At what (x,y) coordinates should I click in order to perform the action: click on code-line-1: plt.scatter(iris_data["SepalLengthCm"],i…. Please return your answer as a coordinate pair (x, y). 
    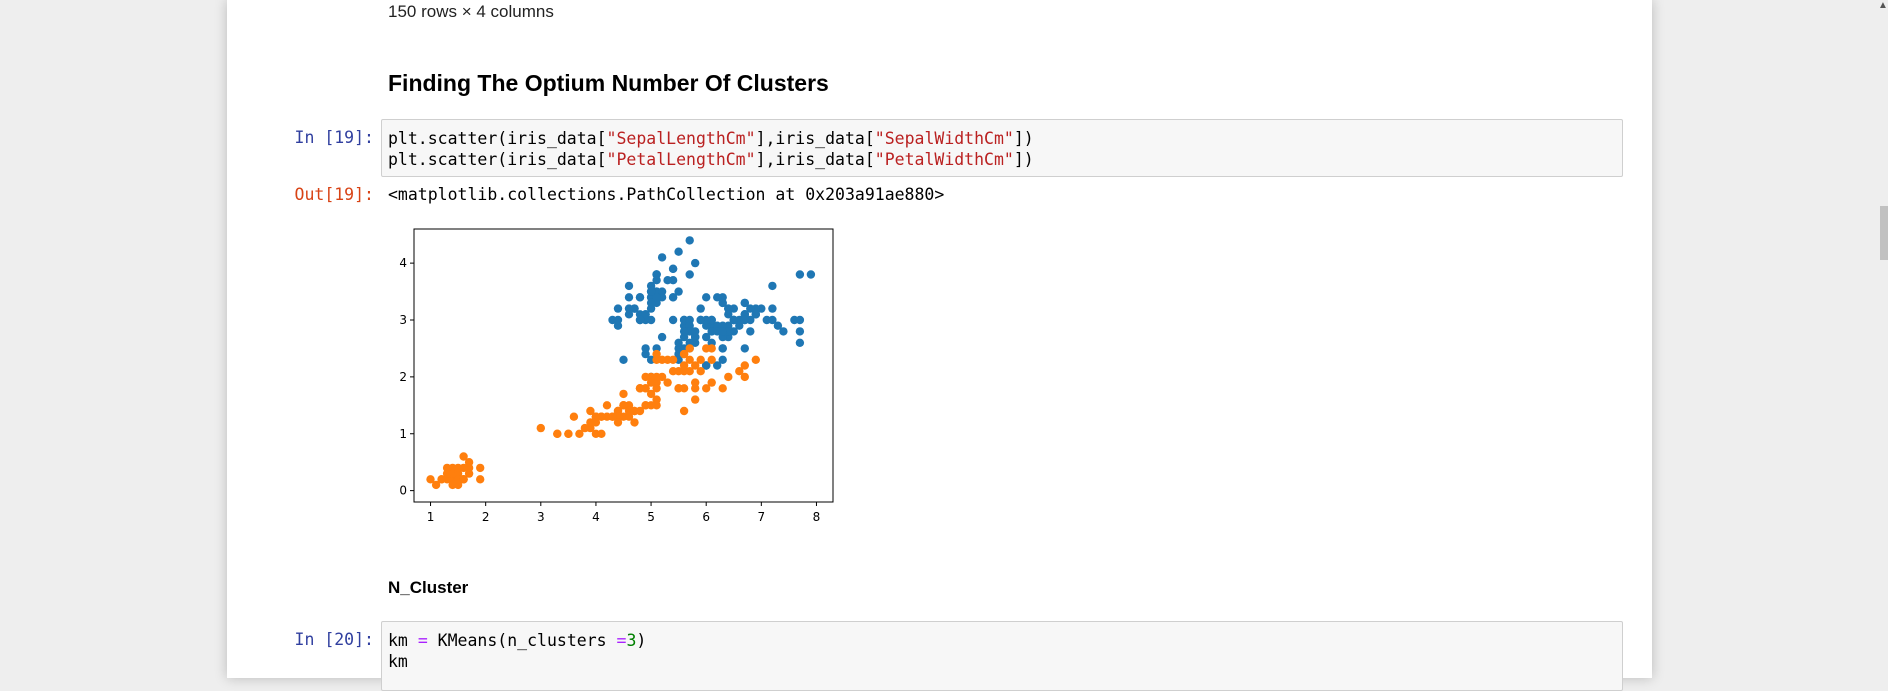
    Looking at the image, I should click on (711, 138).